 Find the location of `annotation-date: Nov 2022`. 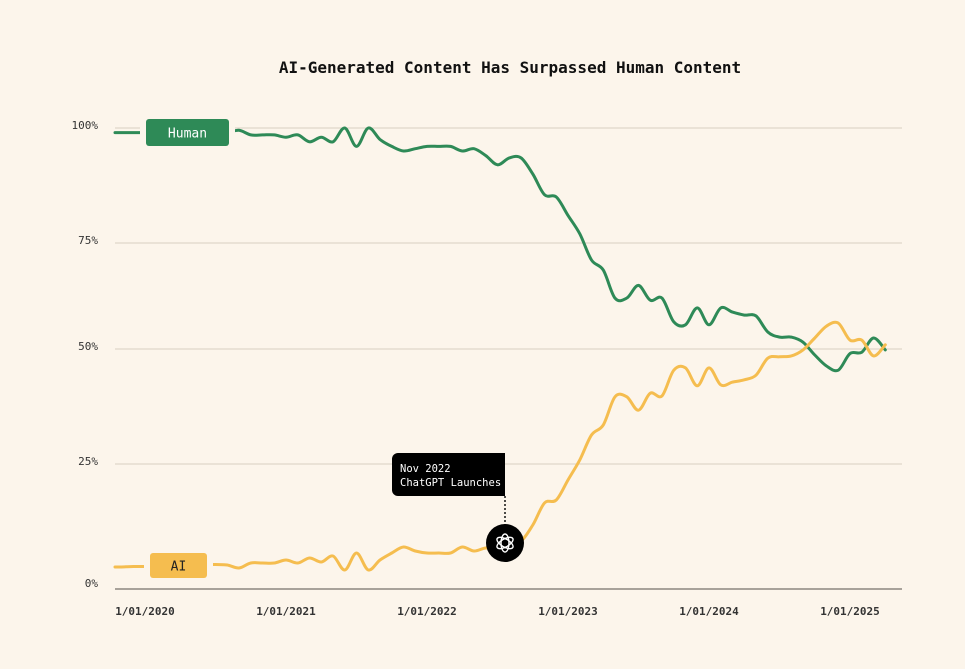

annotation-date: Nov 2022 is located at coordinates (425, 469).